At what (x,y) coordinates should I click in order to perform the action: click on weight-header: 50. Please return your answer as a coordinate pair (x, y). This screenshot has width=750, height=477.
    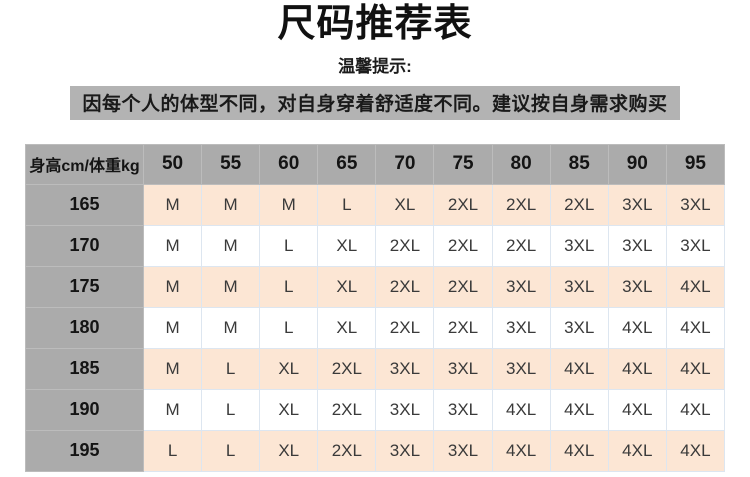
    Looking at the image, I should click on (172, 164).